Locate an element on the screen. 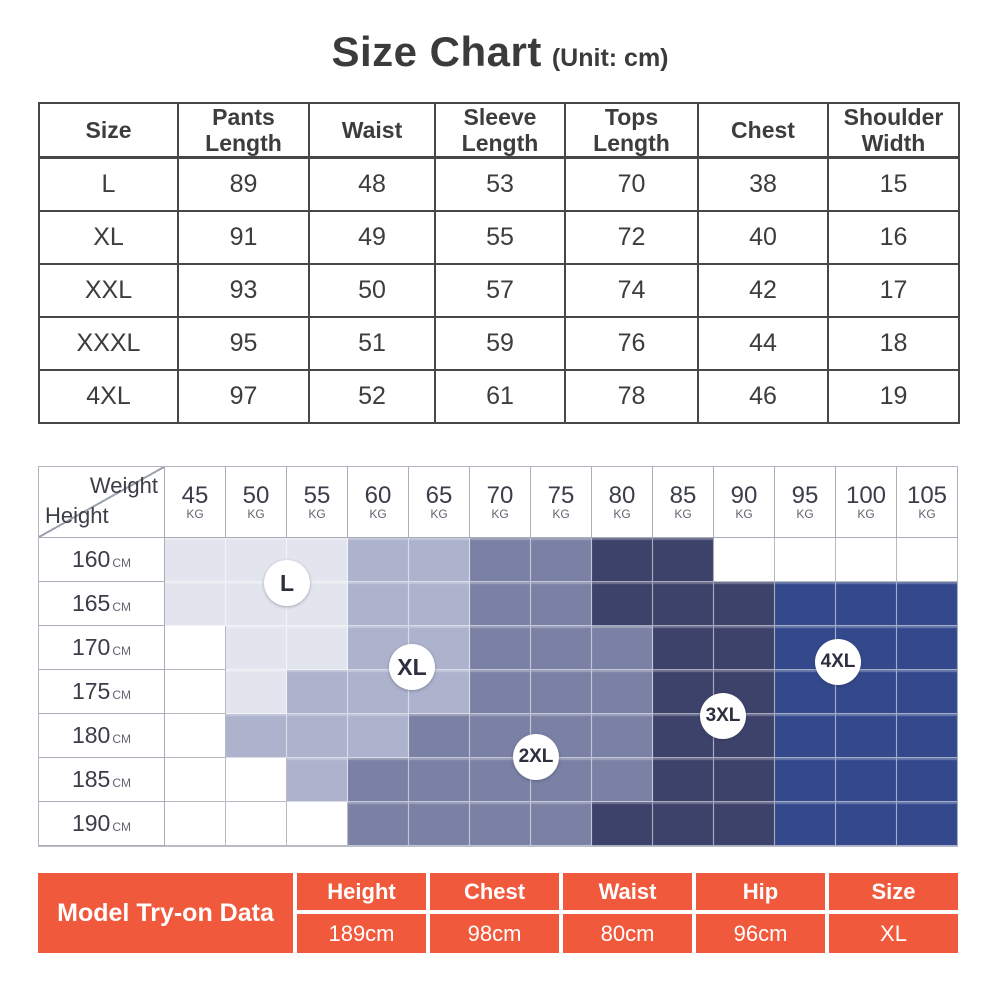  size-table-header-cell: Shoulder Width is located at coordinates (893, 130).